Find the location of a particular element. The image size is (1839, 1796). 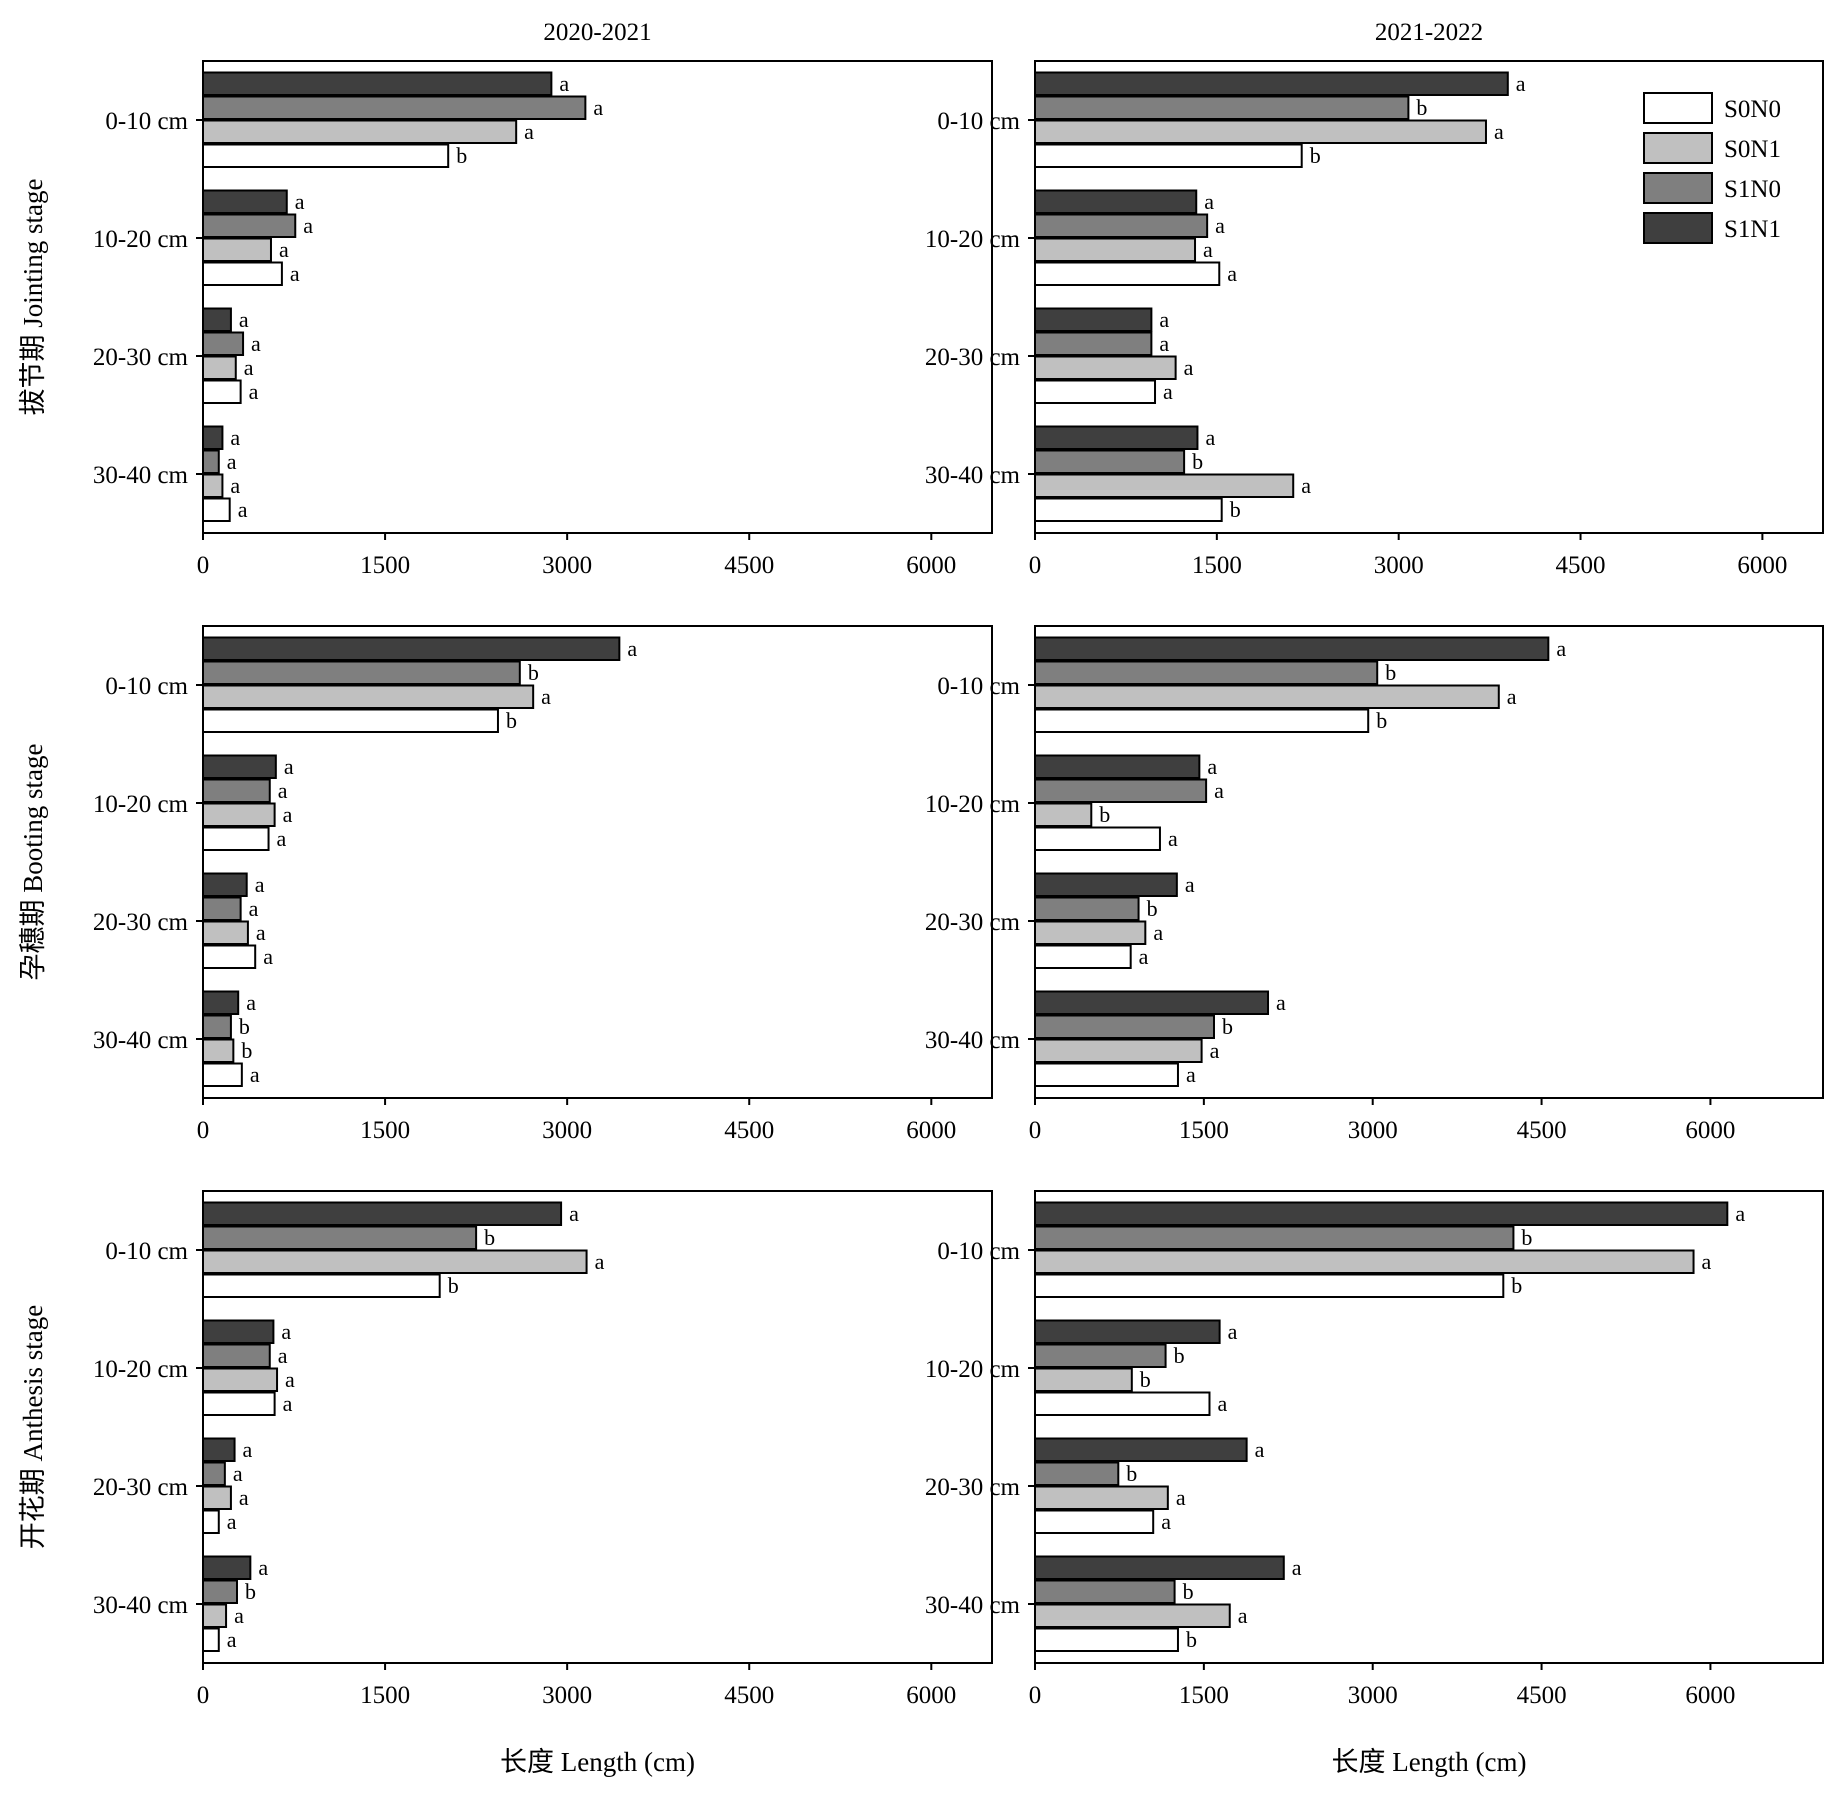

plot-frame is located at coordinates (1429, 862).